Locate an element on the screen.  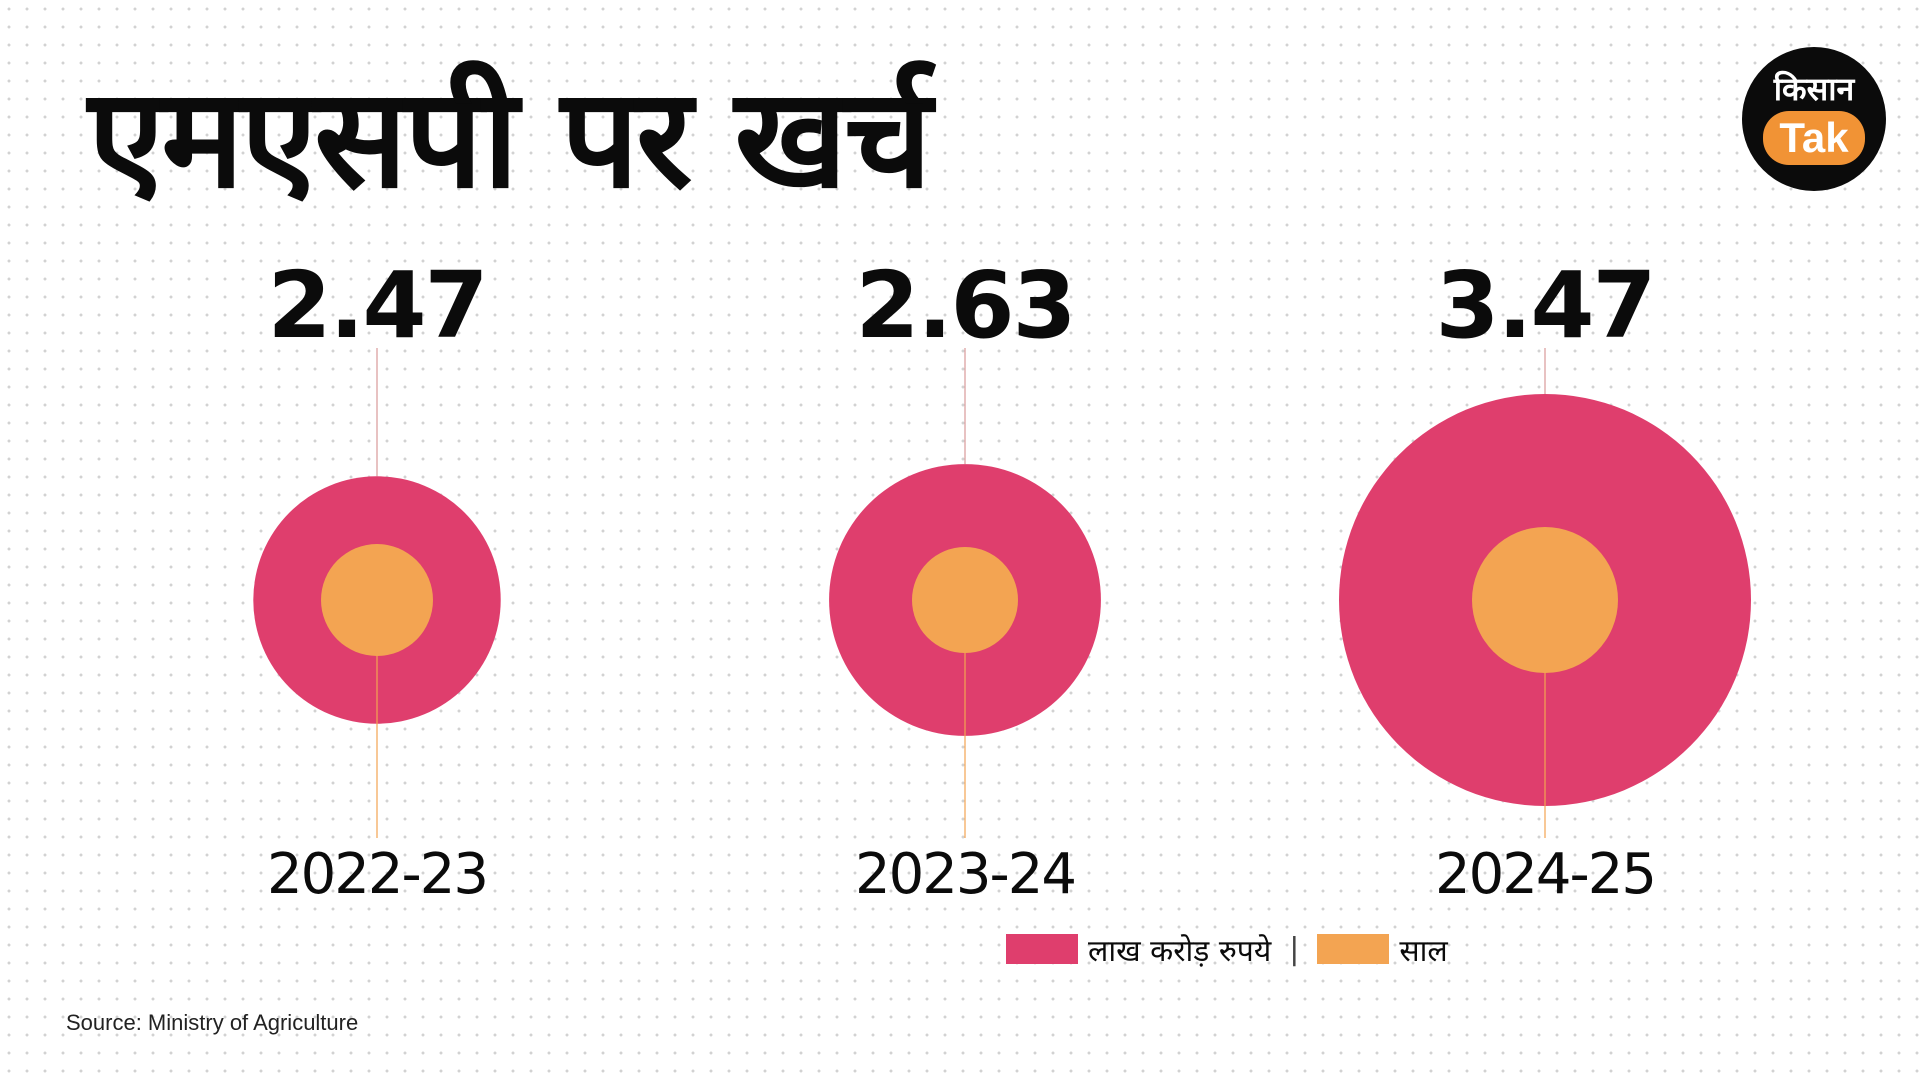
value-label: 3.47 is located at coordinates (1545, 305).